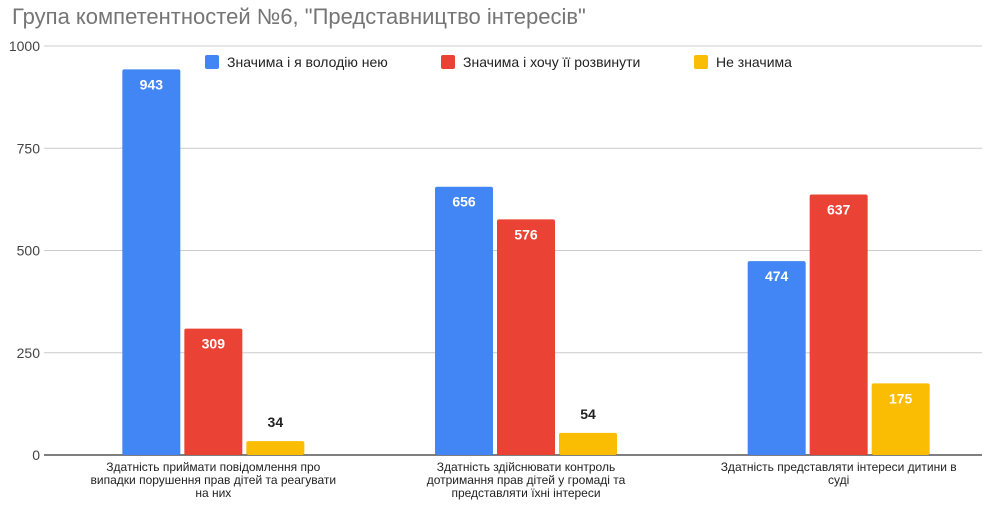 The width and height of the screenshot is (988, 518). What do you see at coordinates (29, 353) in the screenshot?
I see `y-tick-label: 250` at bounding box center [29, 353].